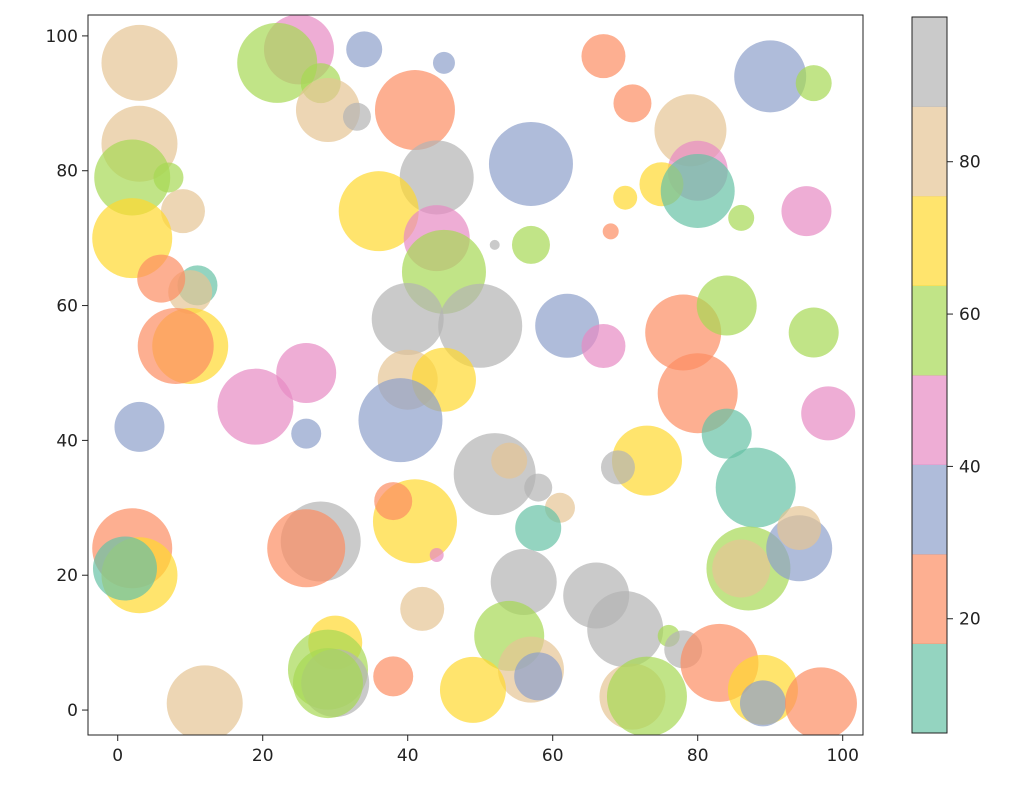  I want to click on colorbar-tick-label: 80, so click(970, 163).